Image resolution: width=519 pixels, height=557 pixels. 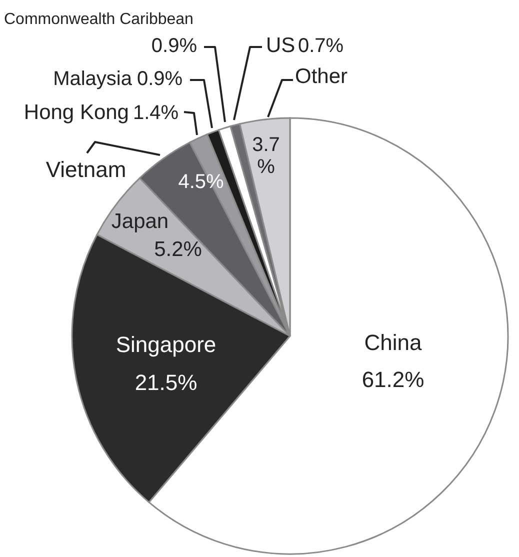 What do you see at coordinates (201, 182) in the screenshot?
I see `data-label: 4.5%` at bounding box center [201, 182].